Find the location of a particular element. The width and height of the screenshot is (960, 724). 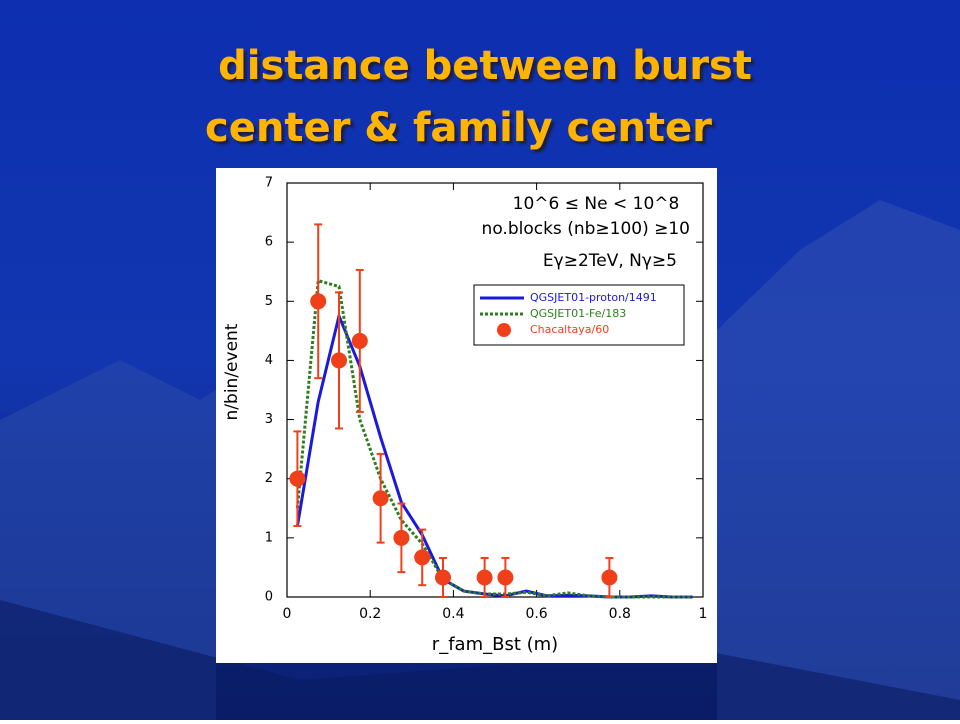

slide-title: distance between burst is located at coordinates (485, 66).